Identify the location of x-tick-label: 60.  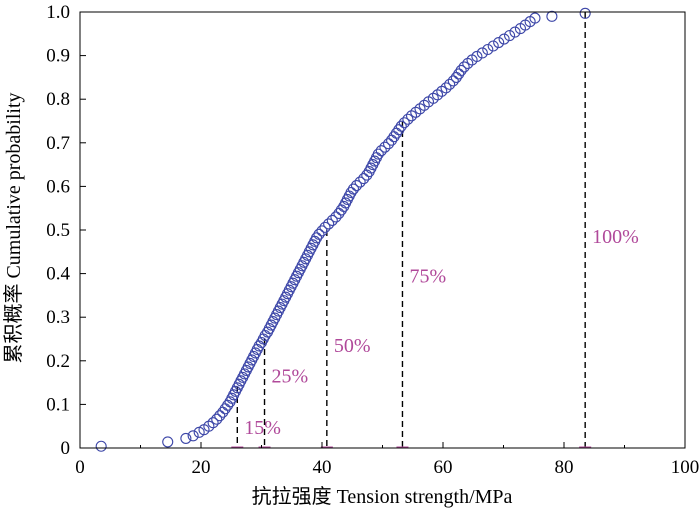
(443, 467).